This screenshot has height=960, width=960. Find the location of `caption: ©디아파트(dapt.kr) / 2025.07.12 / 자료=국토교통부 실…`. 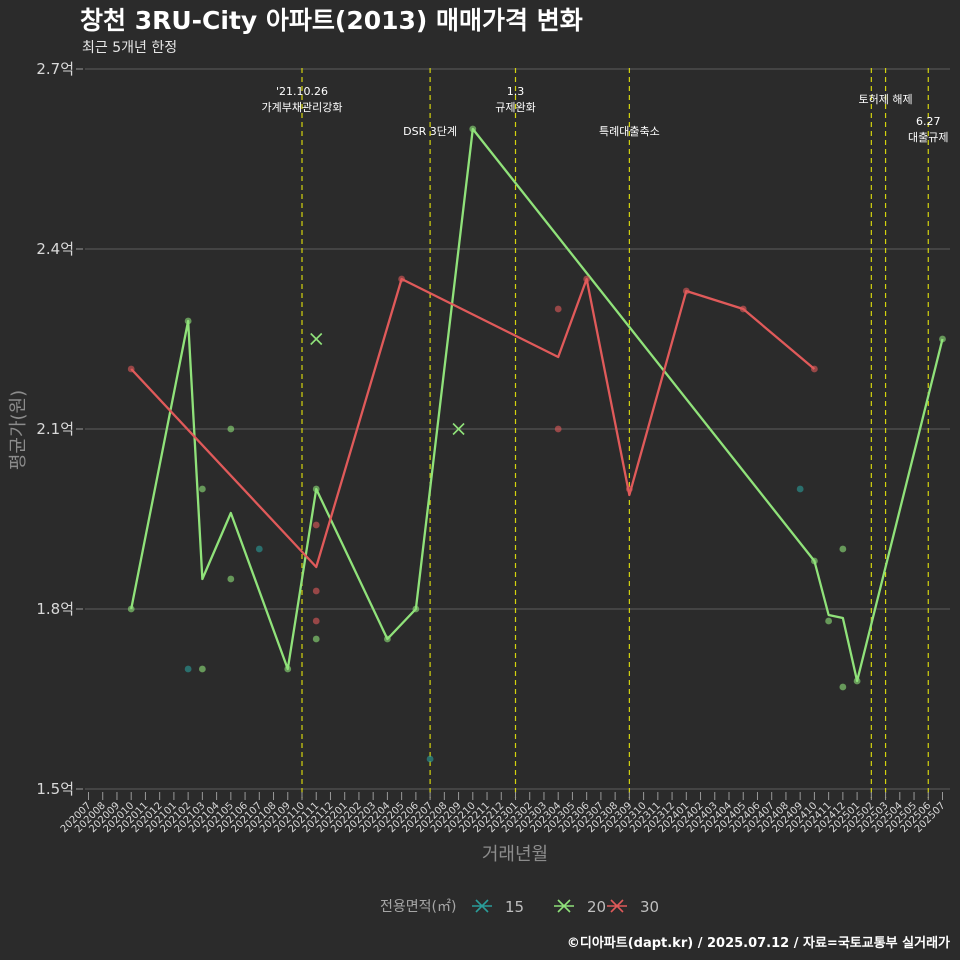

caption: ©디아파트(dapt.kr) / 2025.07.12 / 자료=국토교통부 실… is located at coordinates (758, 943).